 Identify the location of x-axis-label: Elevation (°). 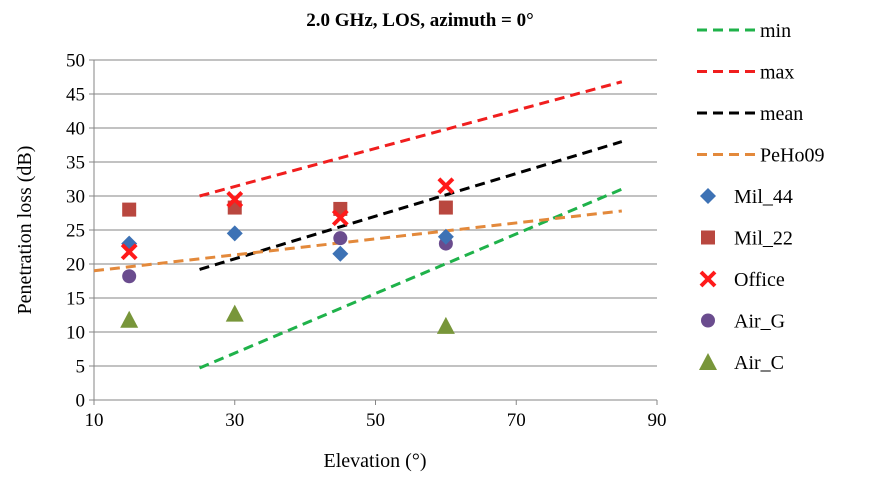
(375, 461).